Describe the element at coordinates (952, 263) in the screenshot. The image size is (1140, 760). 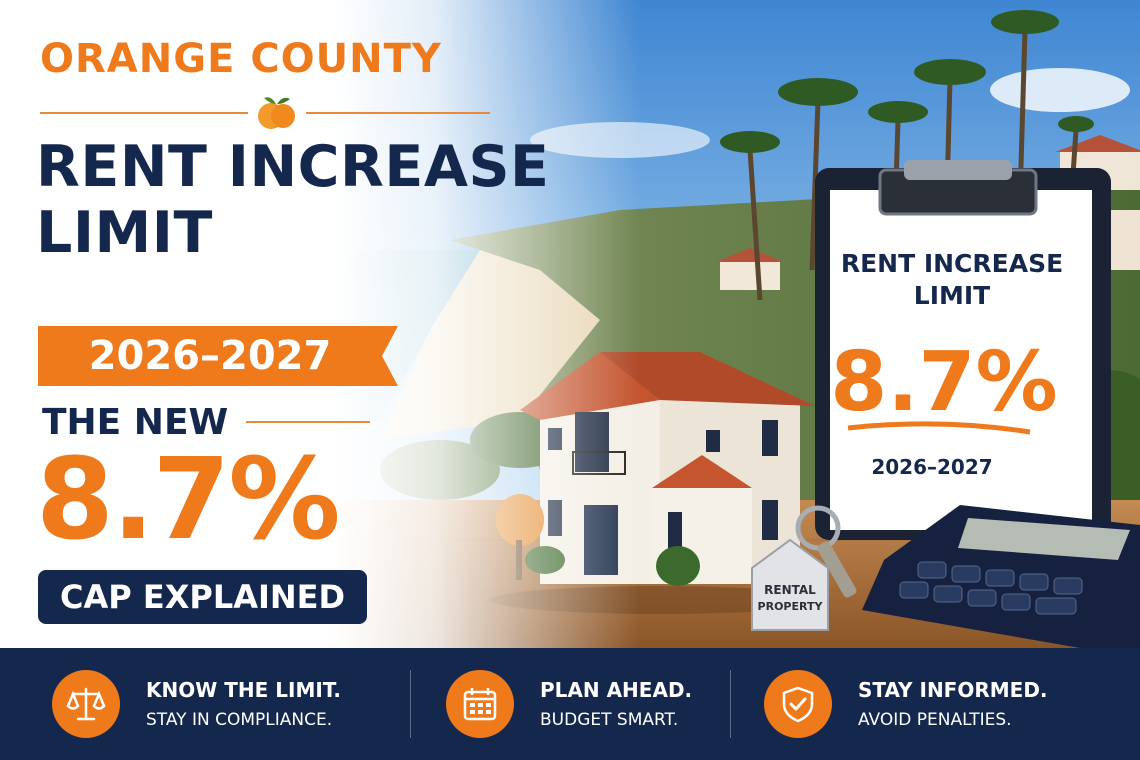
I see `clipboard-line-1: RENT INCREASE` at that location.